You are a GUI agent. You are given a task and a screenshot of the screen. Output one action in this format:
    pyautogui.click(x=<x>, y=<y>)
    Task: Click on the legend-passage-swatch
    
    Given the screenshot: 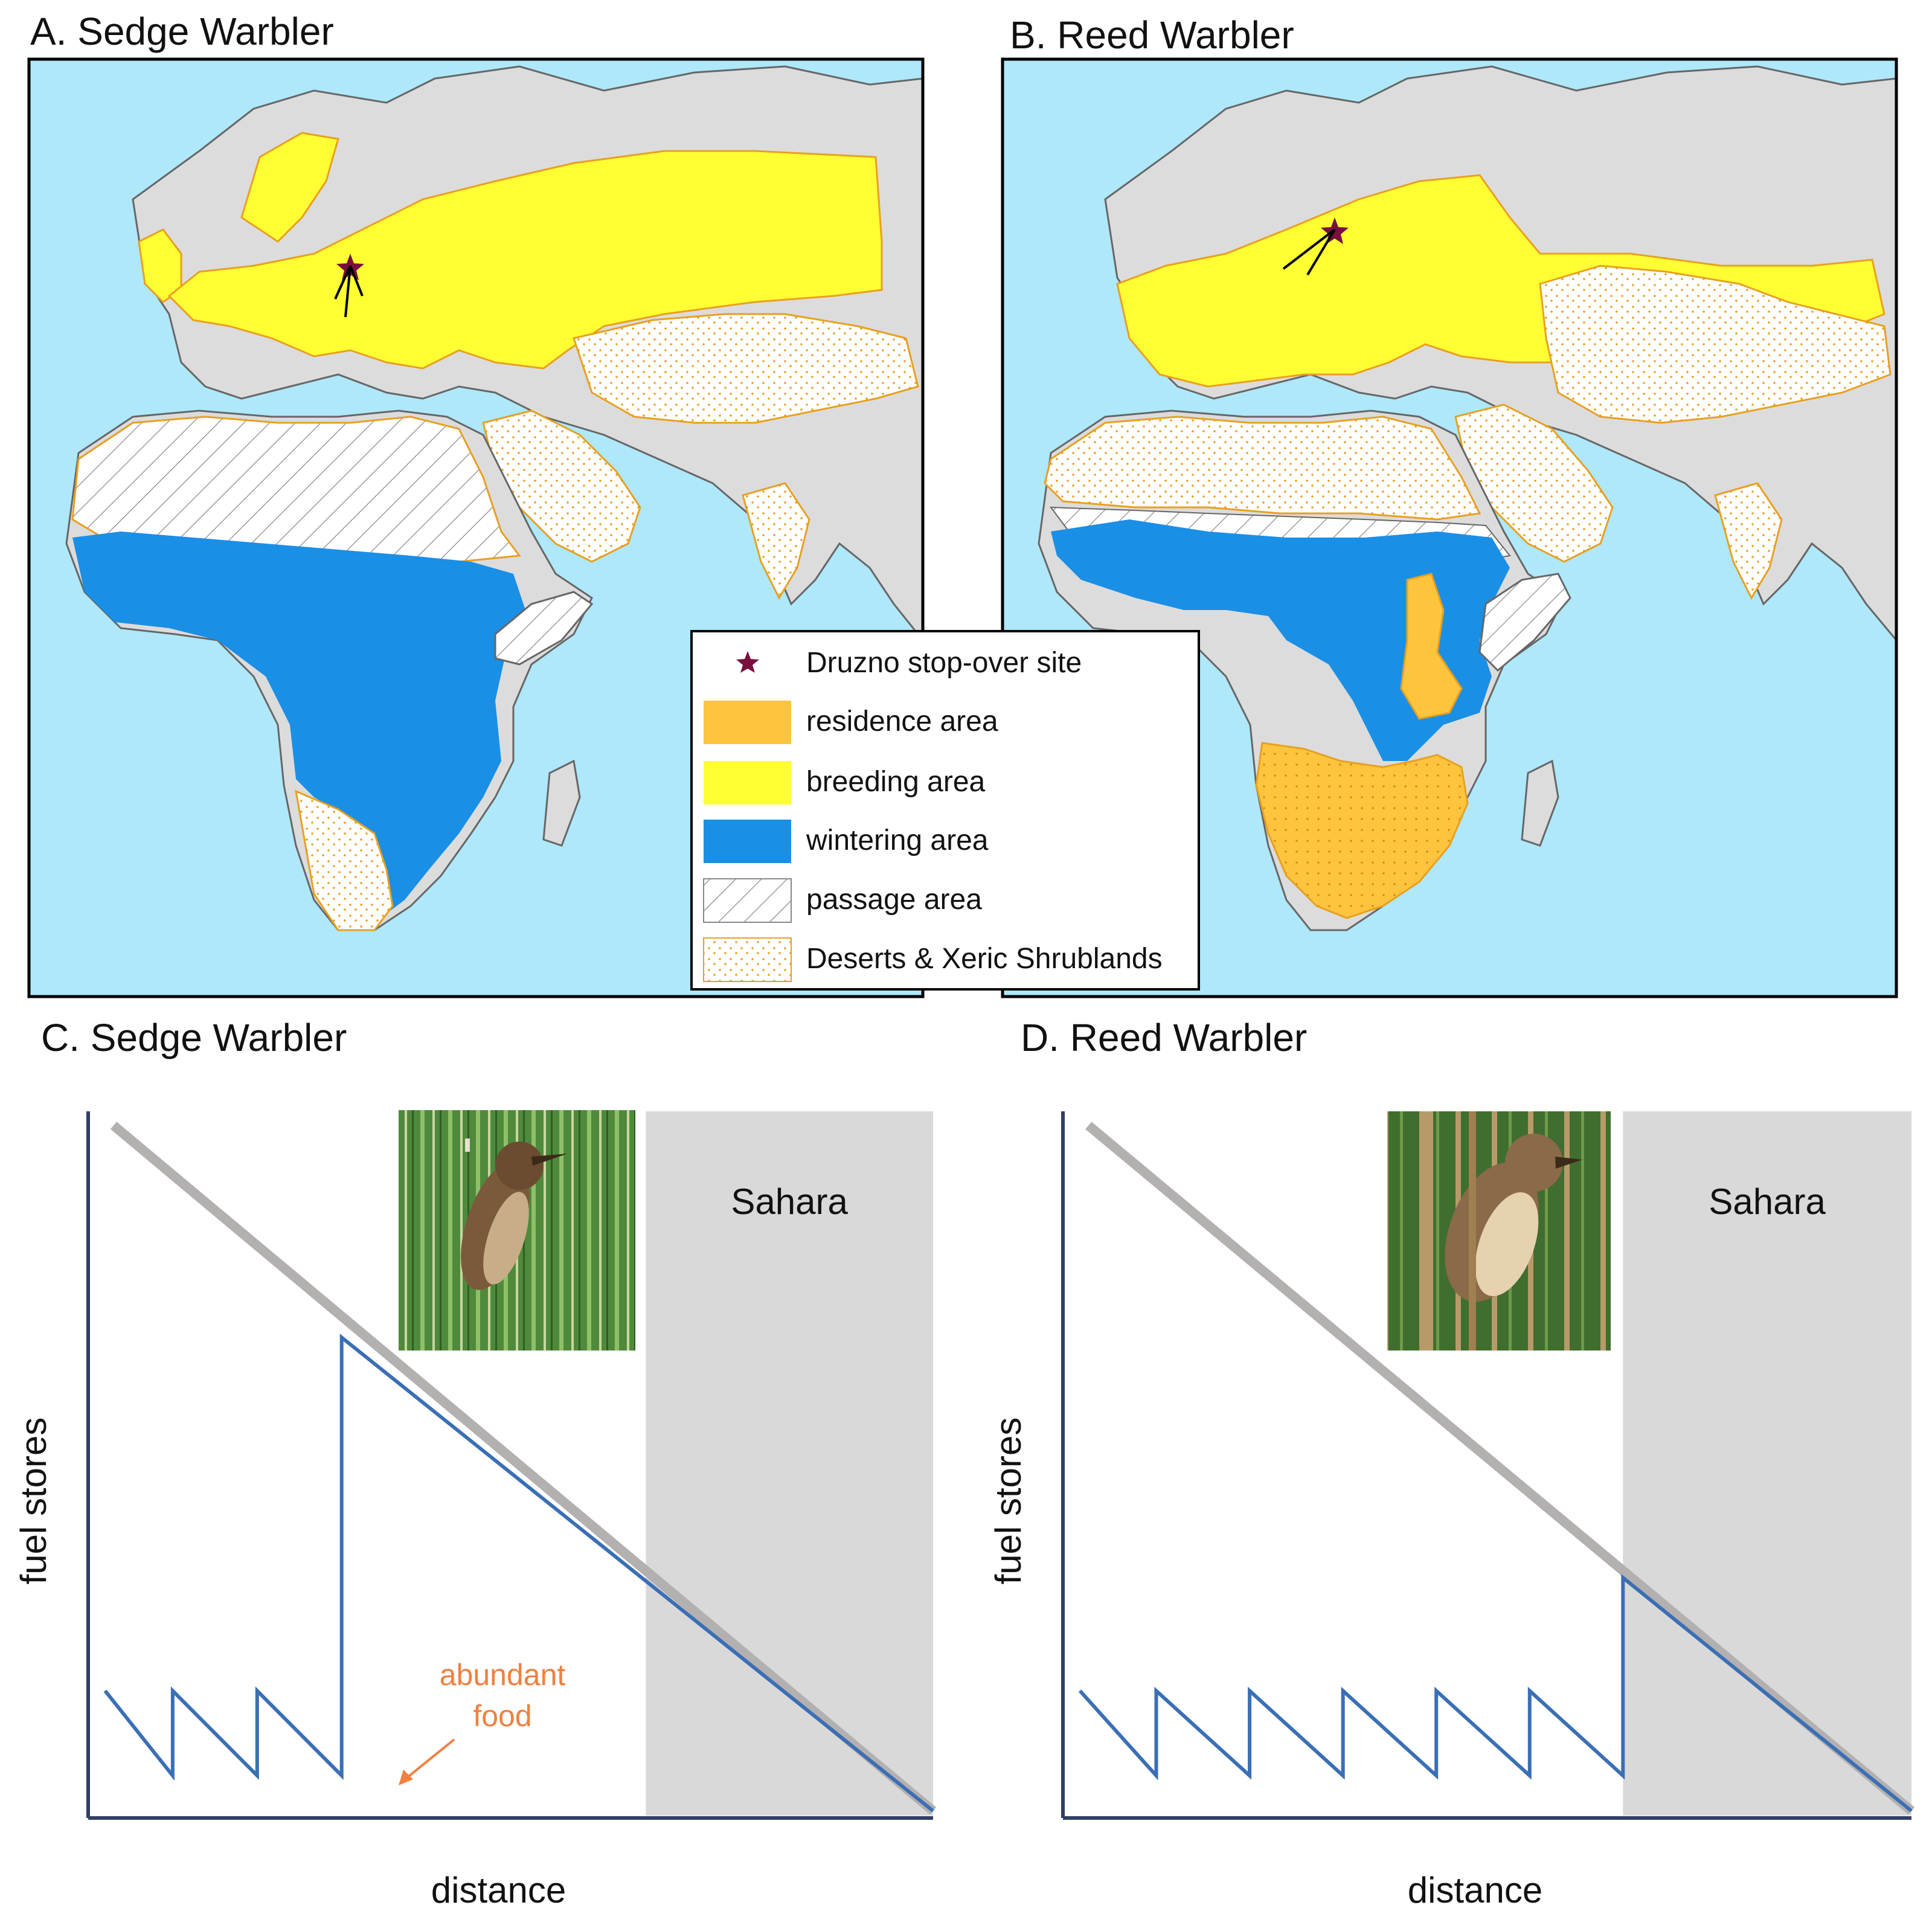 What is the action you would take?
    pyautogui.click(x=747, y=900)
    